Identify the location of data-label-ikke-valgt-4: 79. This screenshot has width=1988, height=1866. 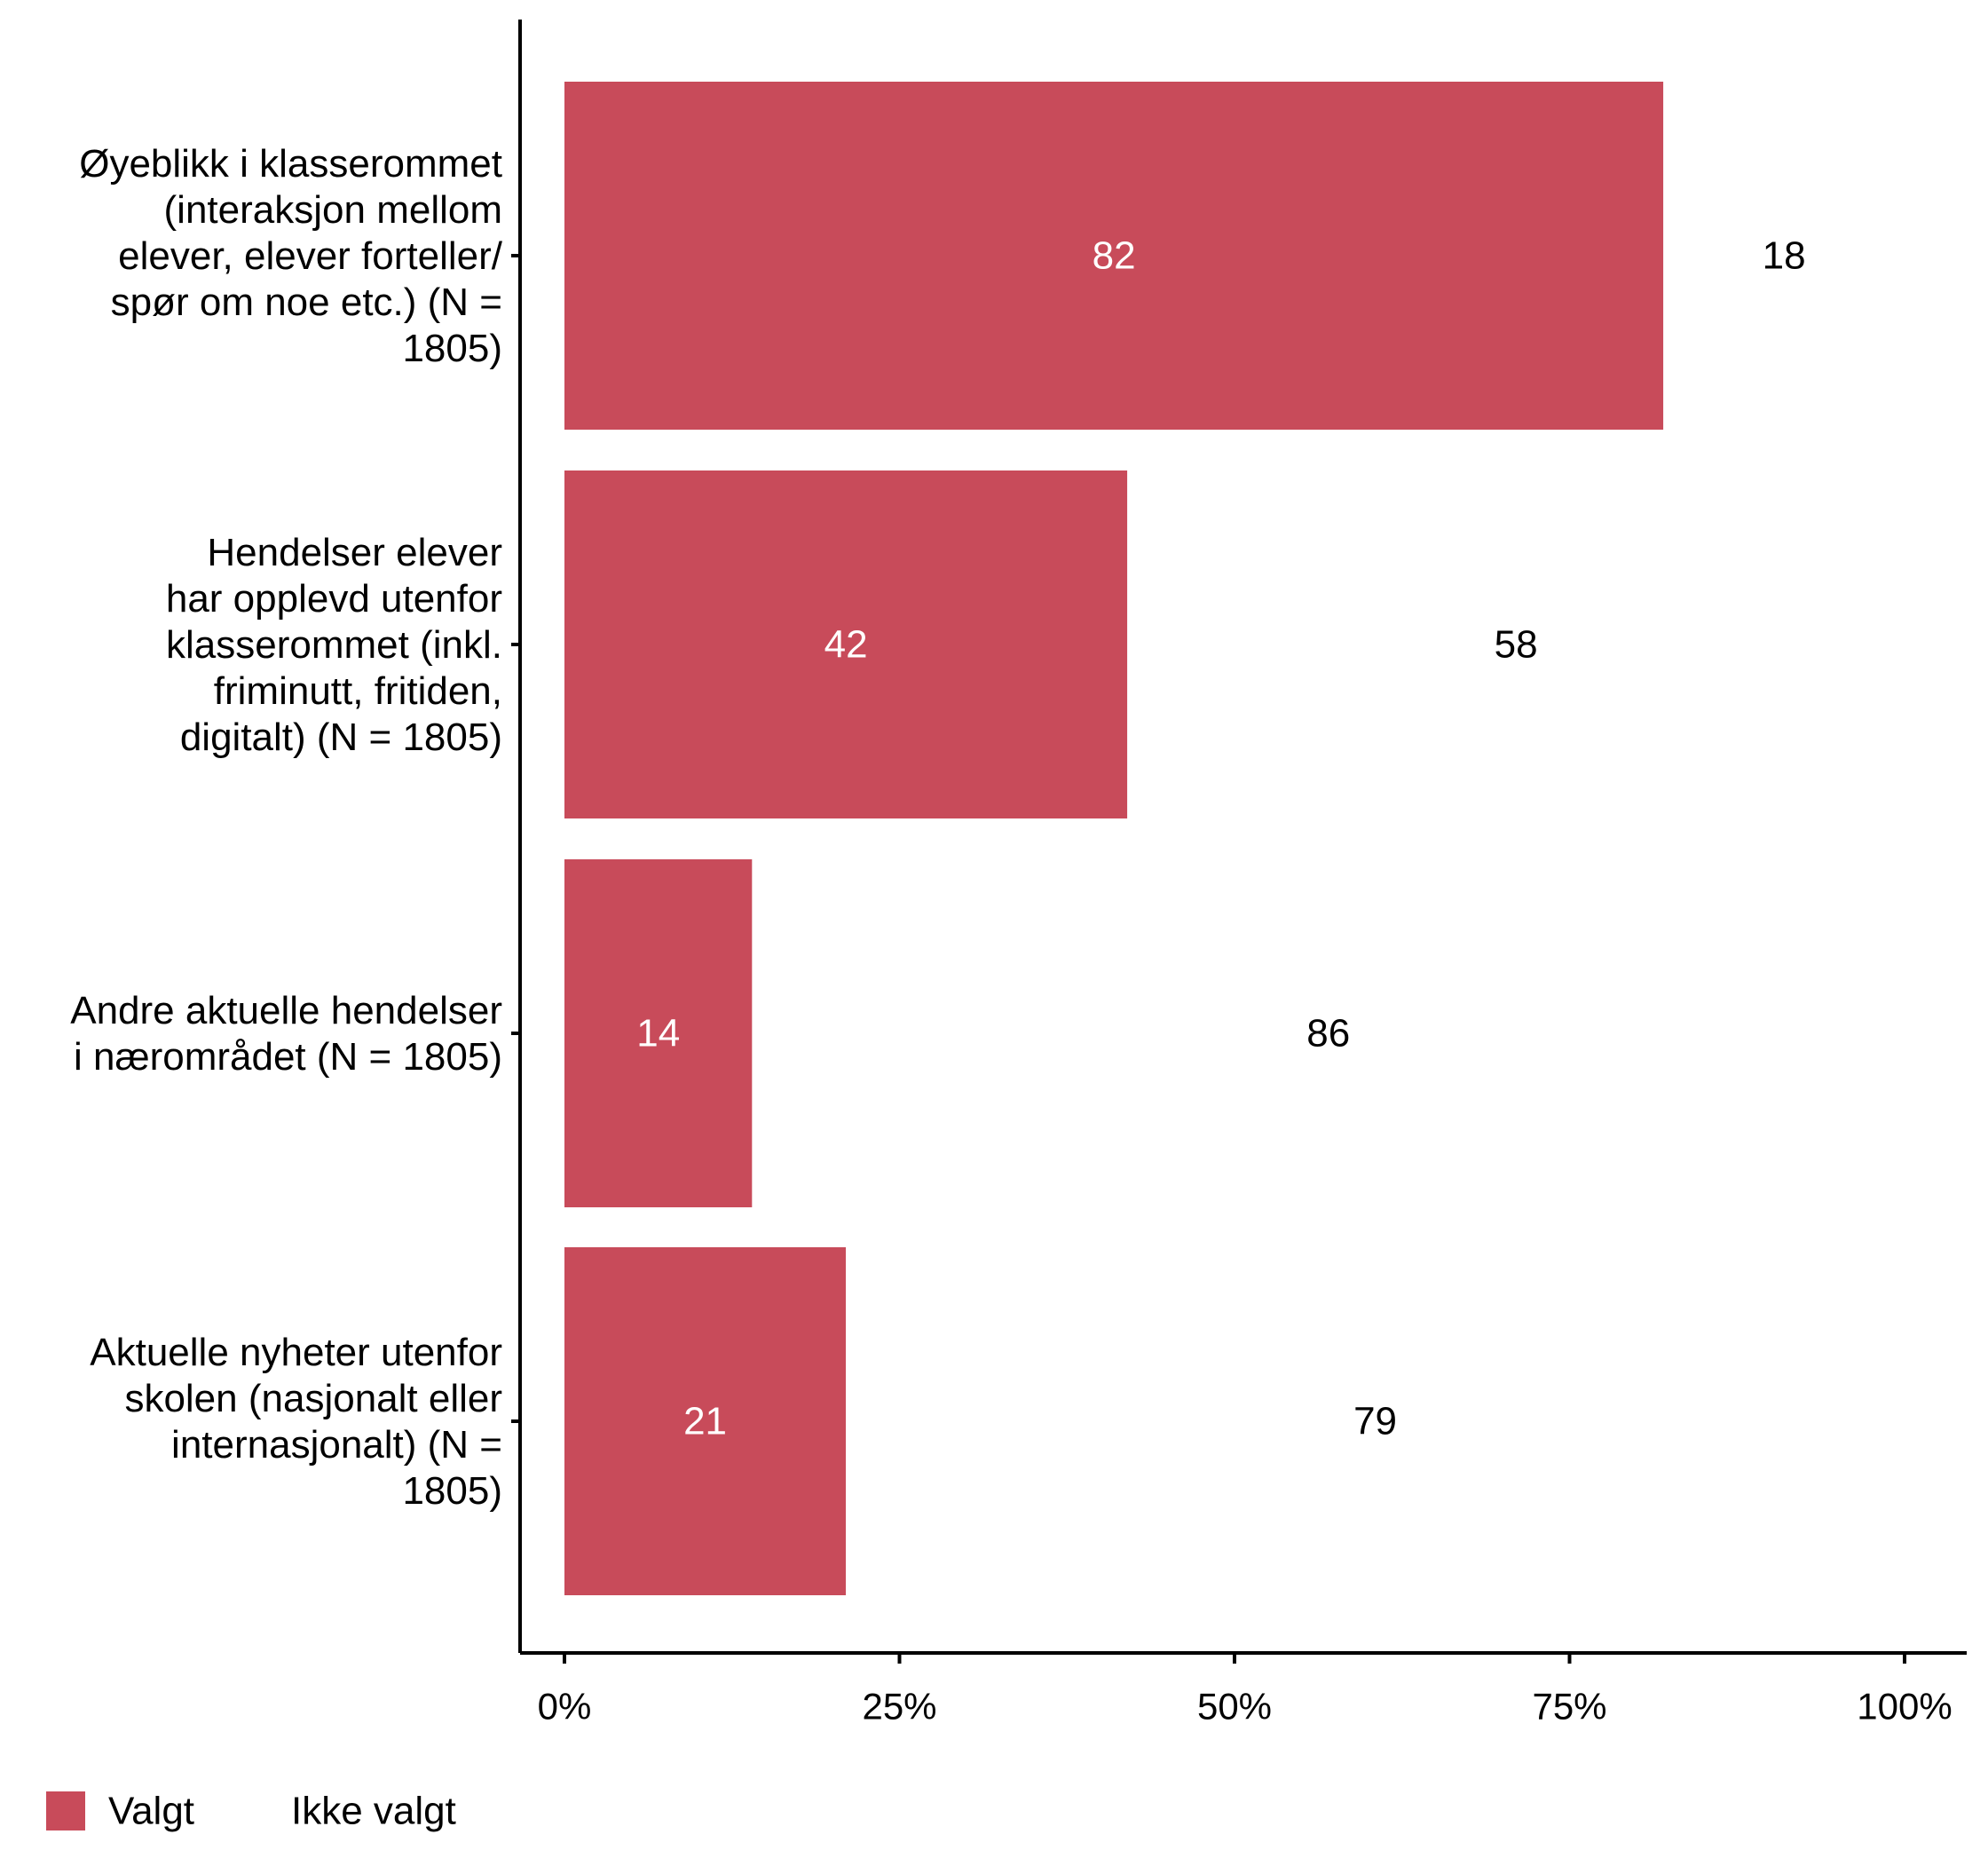
(1375, 1421).